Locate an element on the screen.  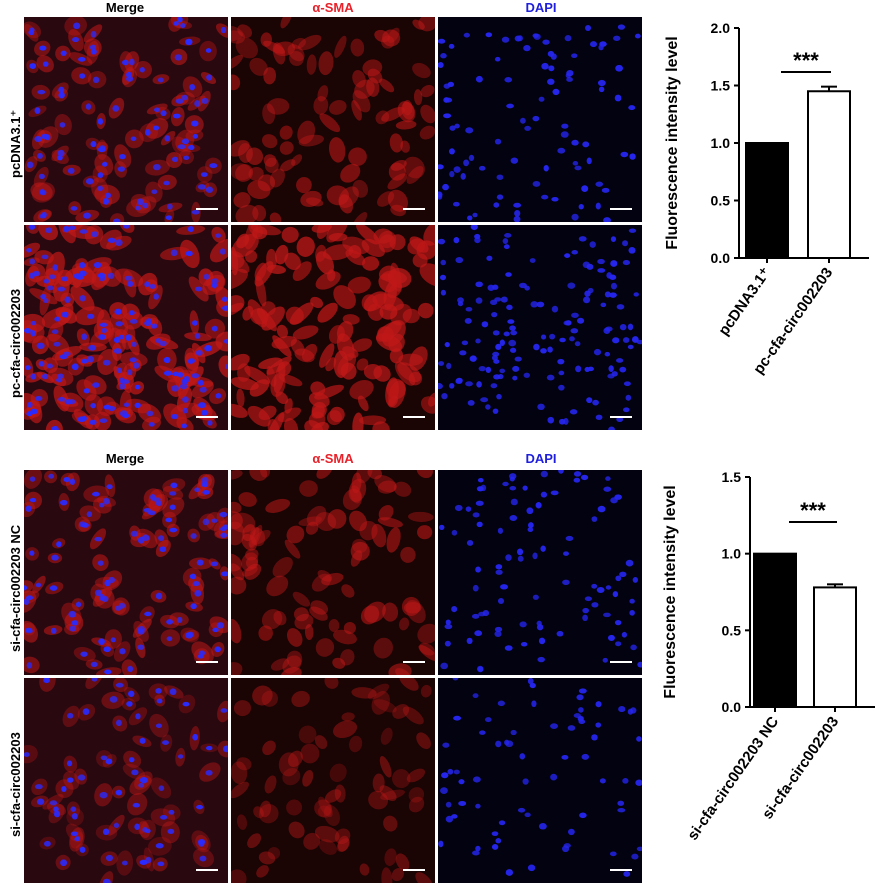
row-label-si-circ: si-cfa-circ002203 is located at coordinates (15, 784).